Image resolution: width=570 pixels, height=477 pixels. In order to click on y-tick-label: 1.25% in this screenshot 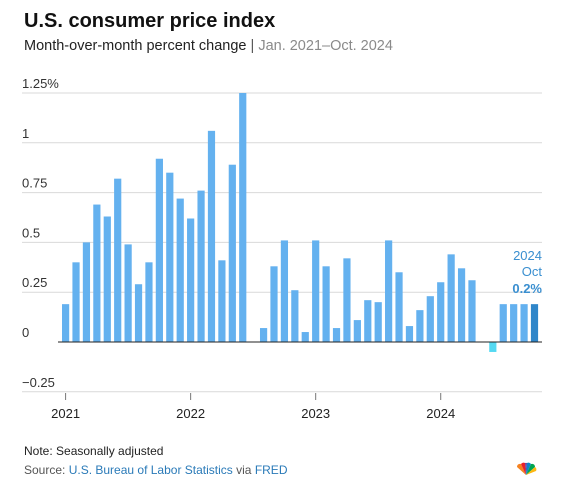, I will do `click(40, 83)`.